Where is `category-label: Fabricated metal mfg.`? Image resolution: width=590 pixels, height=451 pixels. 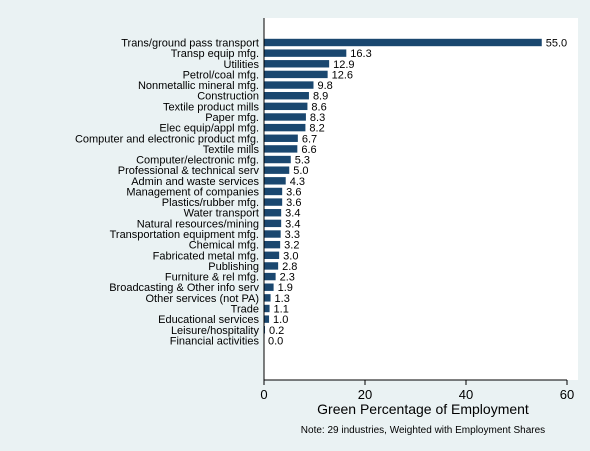 category-label: Fabricated metal mfg. is located at coordinates (206, 256).